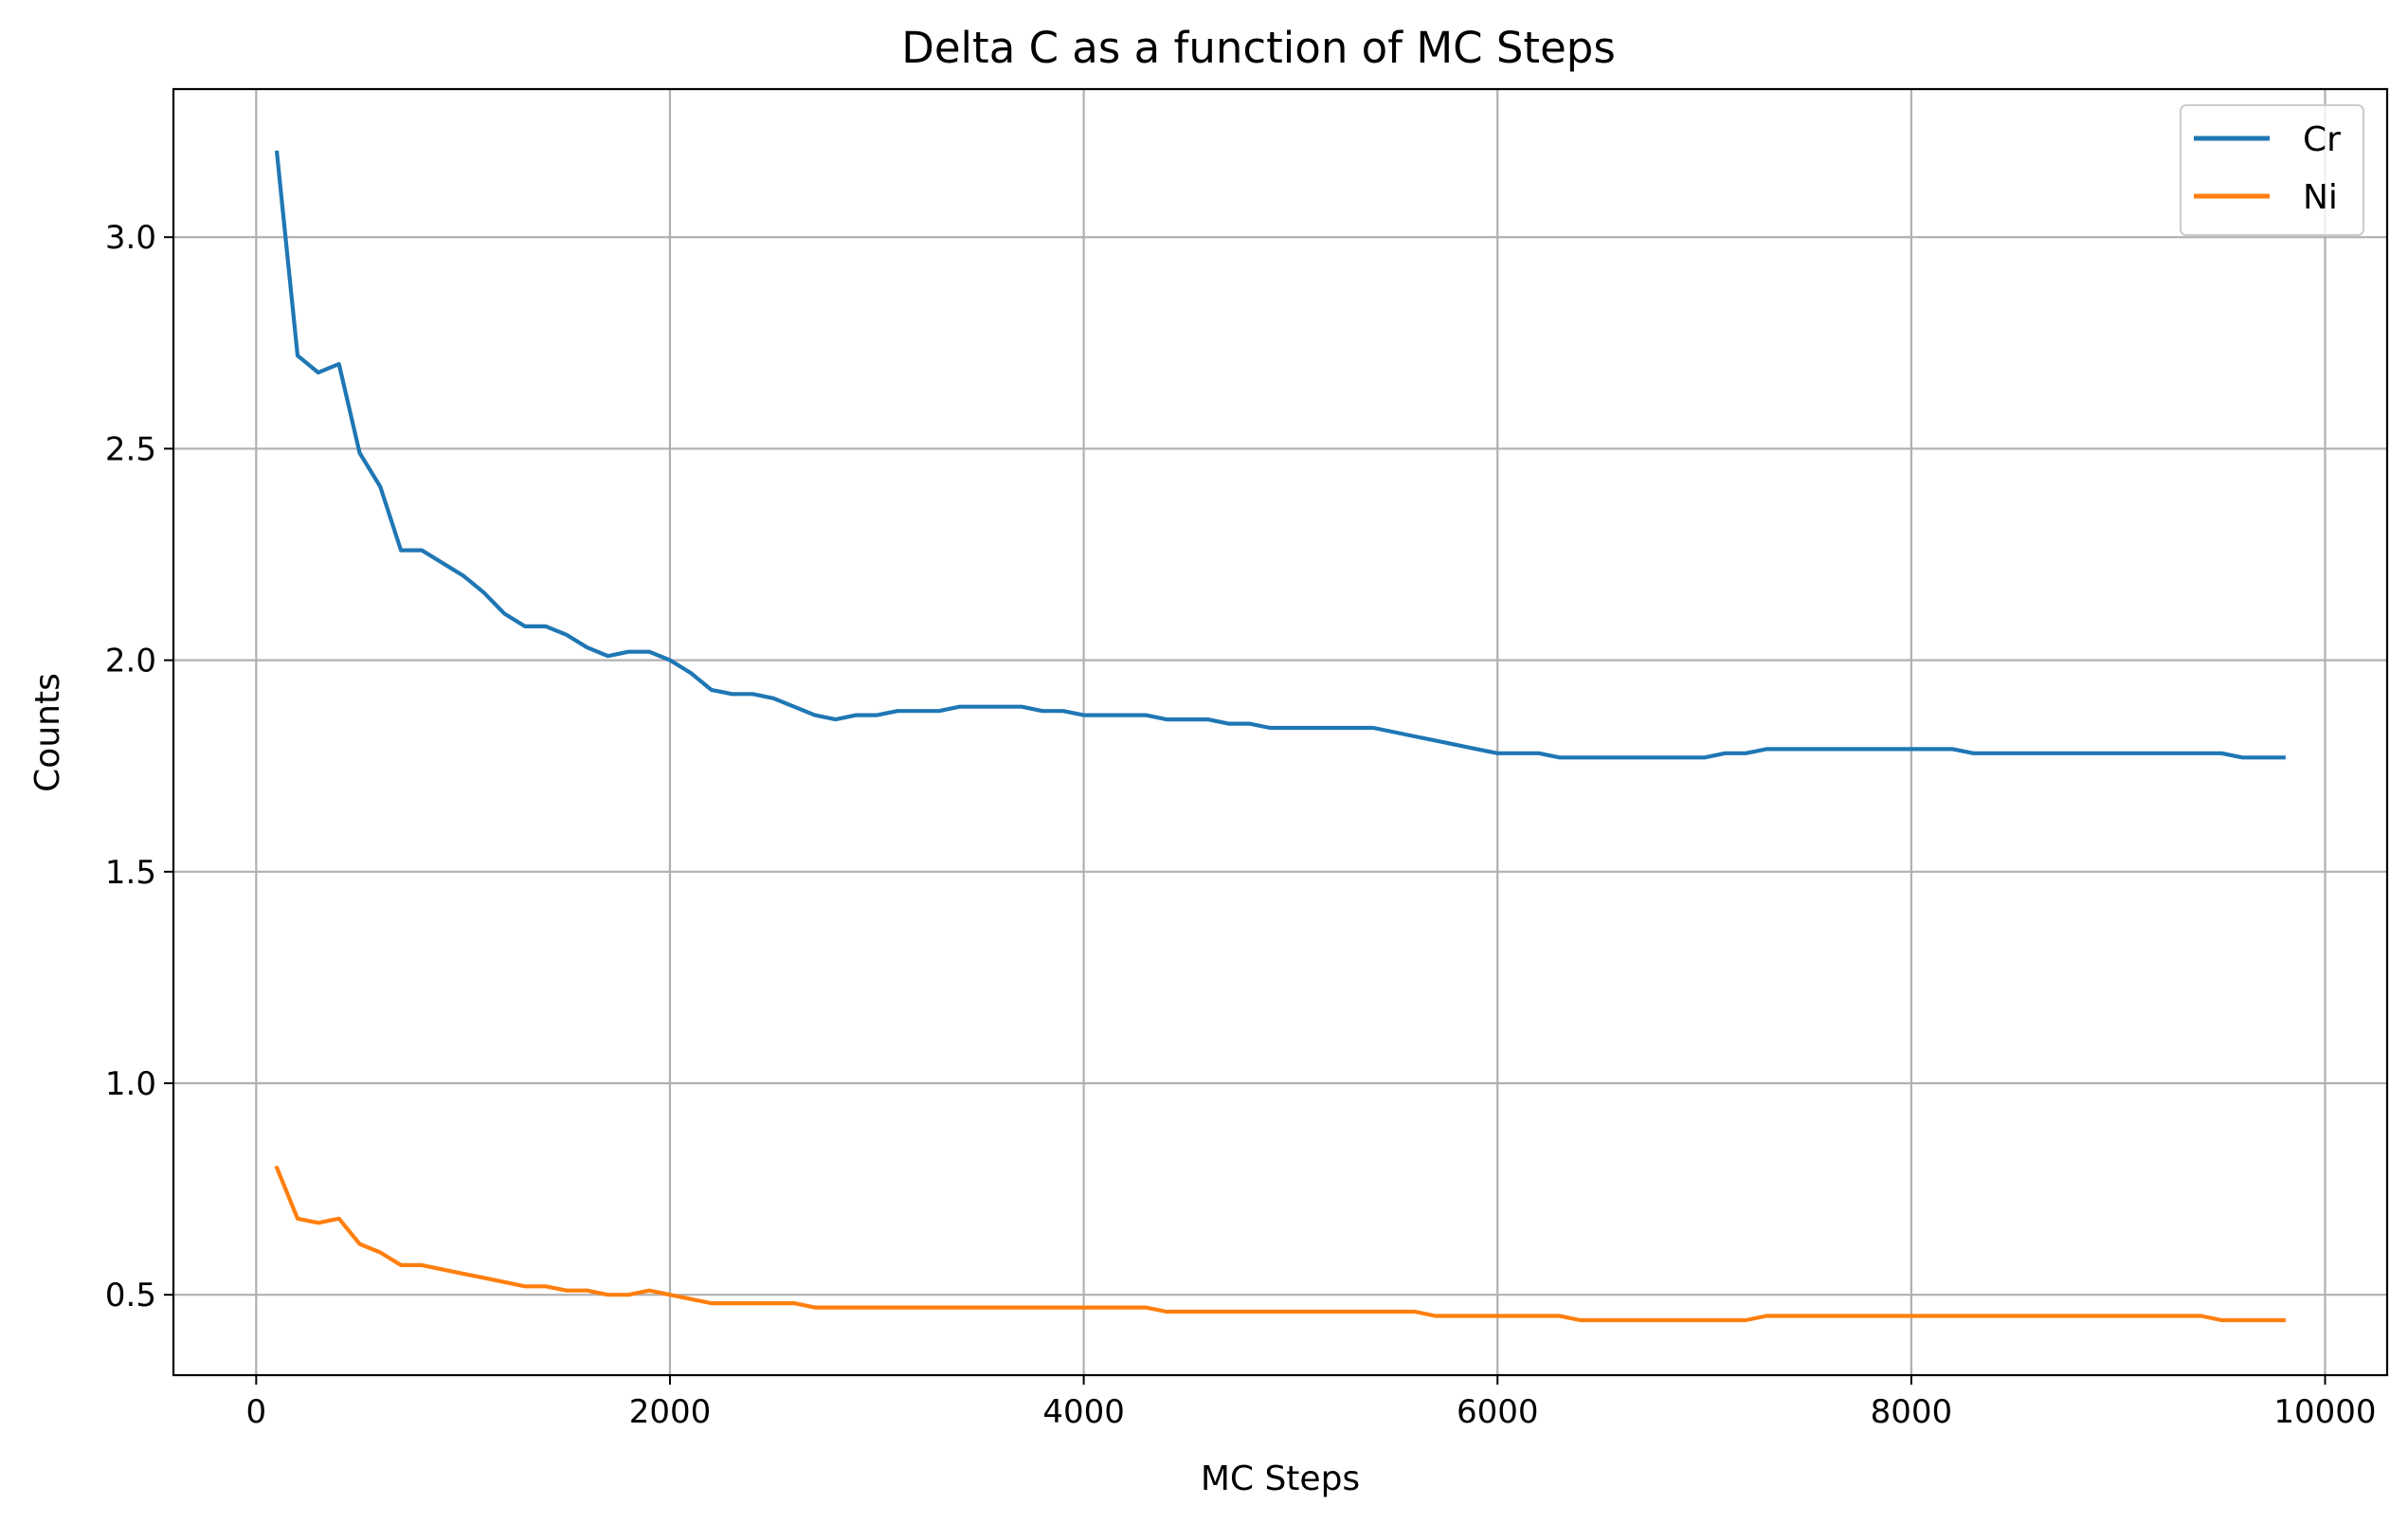 This screenshot has width=2408, height=1523. Describe the element at coordinates (1281, 1479) in the screenshot. I see `x-axis-label: MC Steps` at that location.